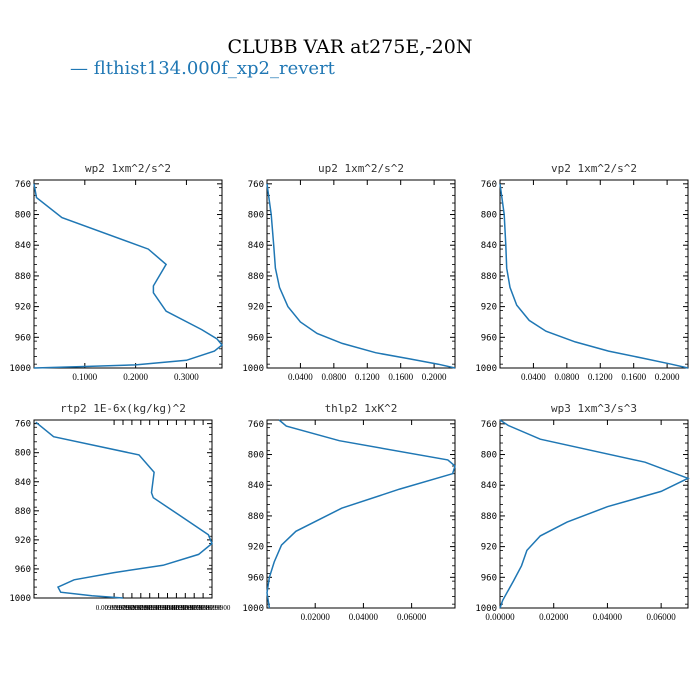 The width and height of the screenshot is (700, 700). I want to click on x-tick-label: 0.009999890, so click(203, 608).